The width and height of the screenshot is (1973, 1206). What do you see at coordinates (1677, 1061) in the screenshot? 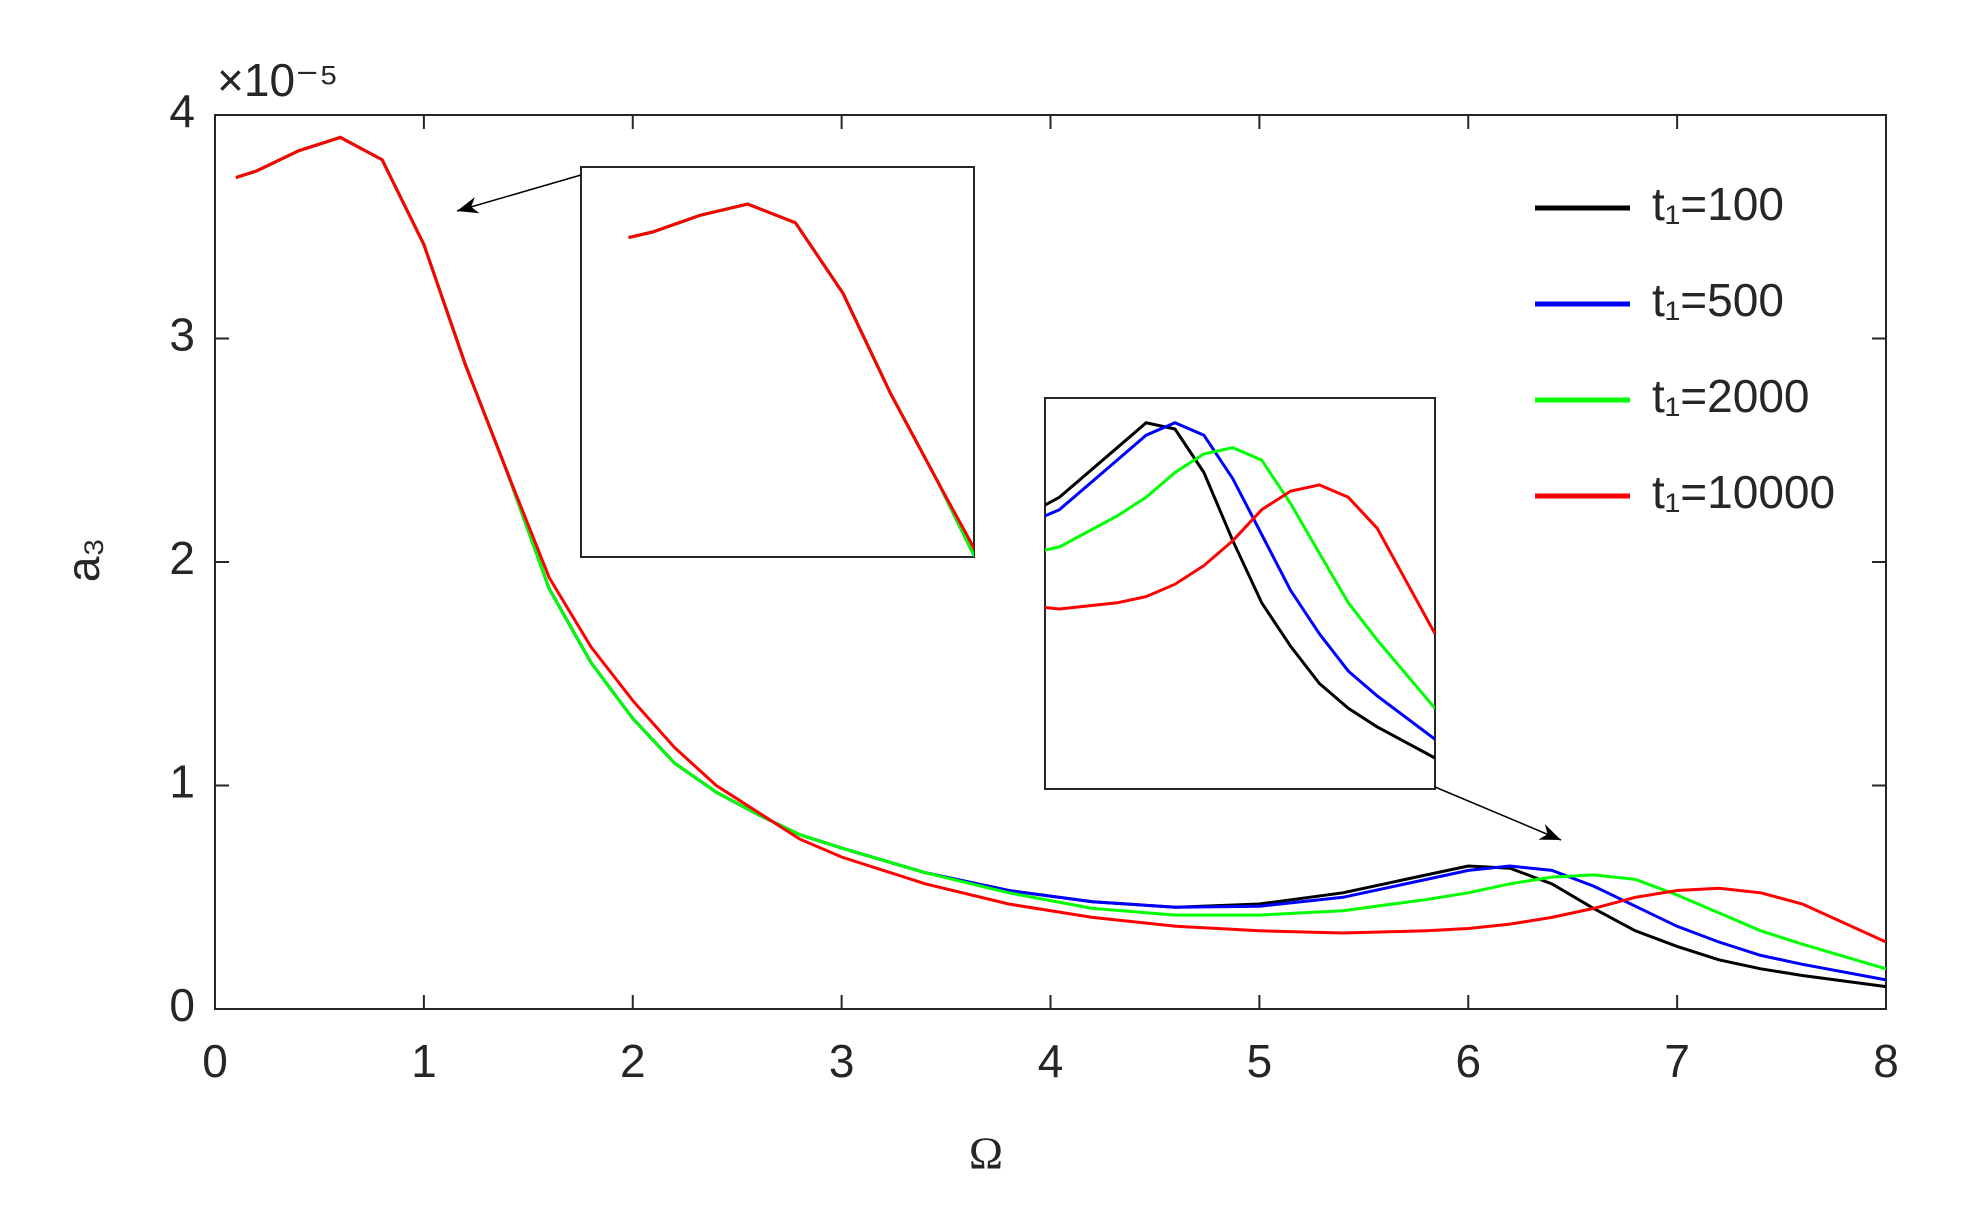
I see `x-tick-label: 7` at bounding box center [1677, 1061].